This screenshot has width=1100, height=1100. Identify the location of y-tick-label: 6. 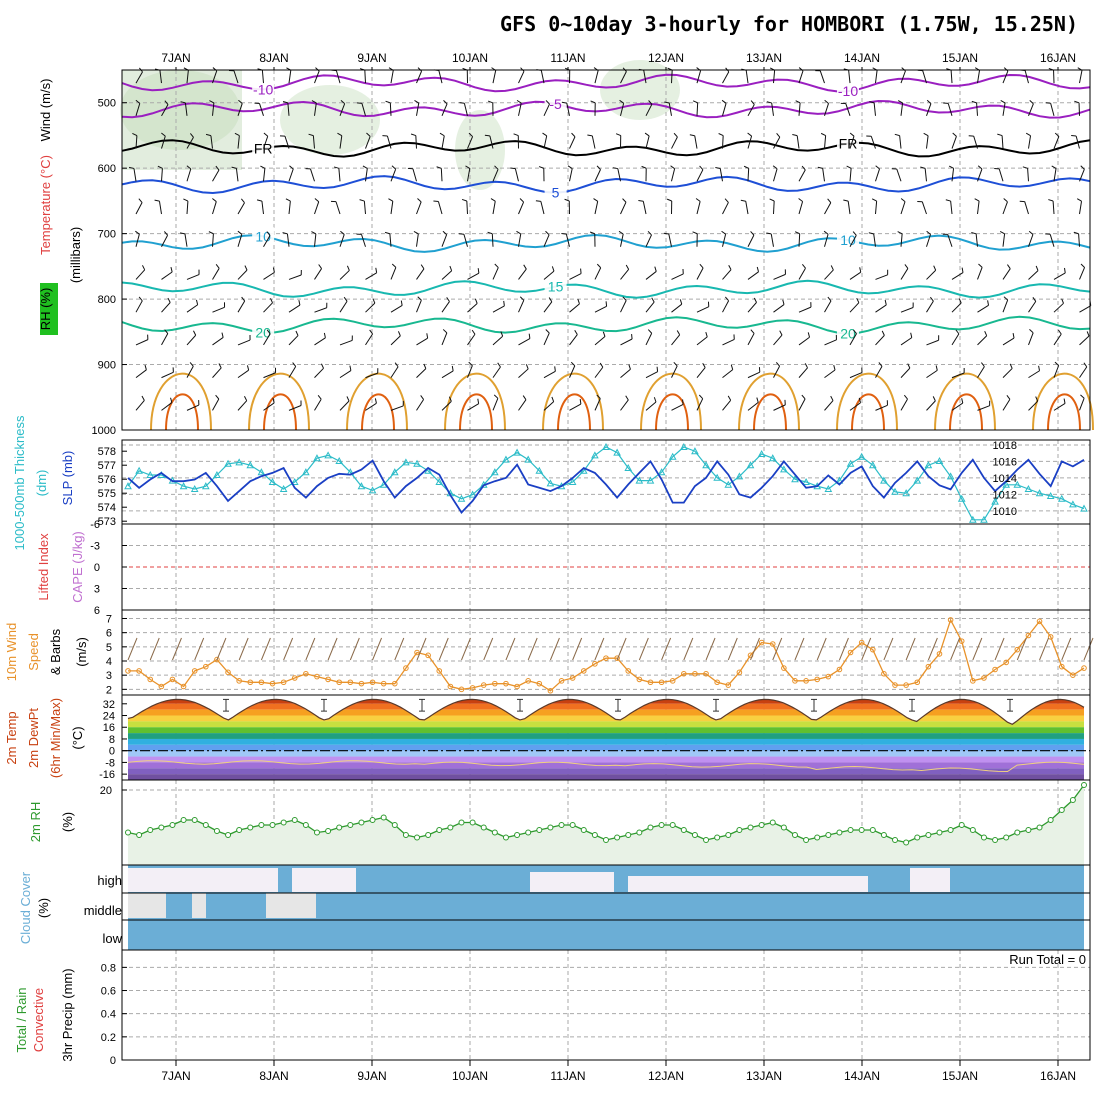
(109, 634).